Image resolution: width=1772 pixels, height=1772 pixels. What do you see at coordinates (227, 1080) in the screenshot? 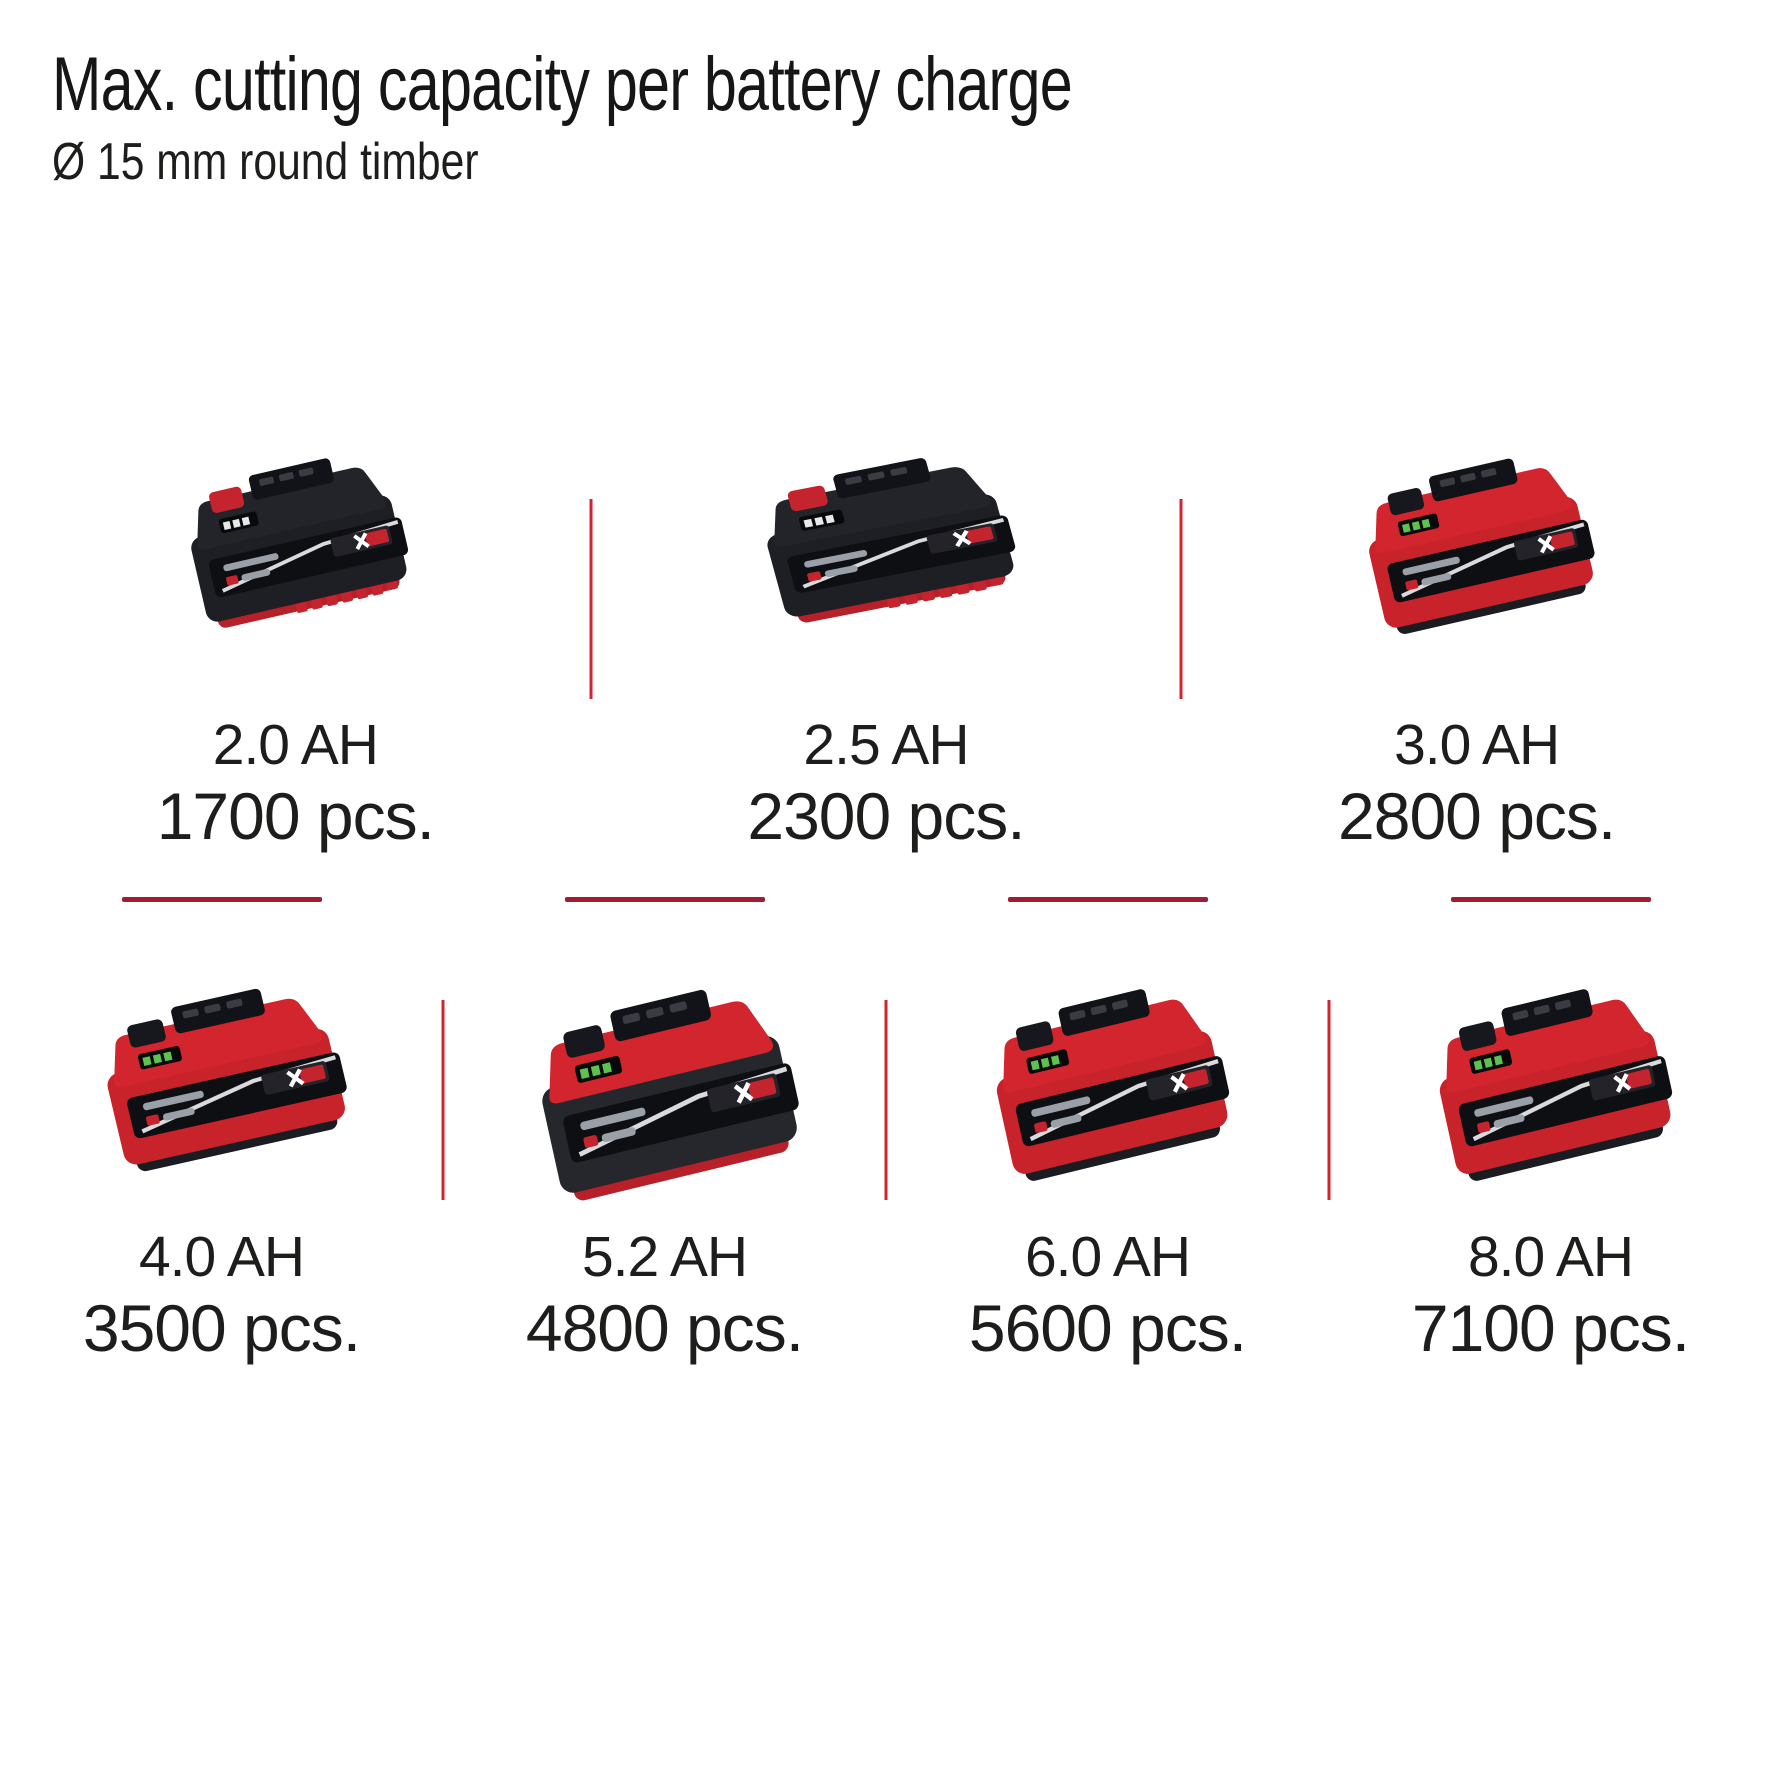
I see `battery-4-0ah-icon` at bounding box center [227, 1080].